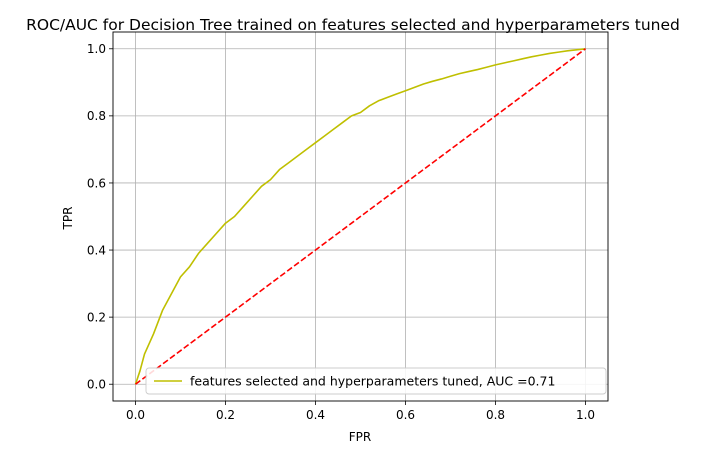 The height and width of the screenshot is (455, 720). Describe the element at coordinates (100, 217) in the screenshot. I see `y-axis-ticks: 0.0 0.2 0.4 0.6 0.8 1.0` at that location.